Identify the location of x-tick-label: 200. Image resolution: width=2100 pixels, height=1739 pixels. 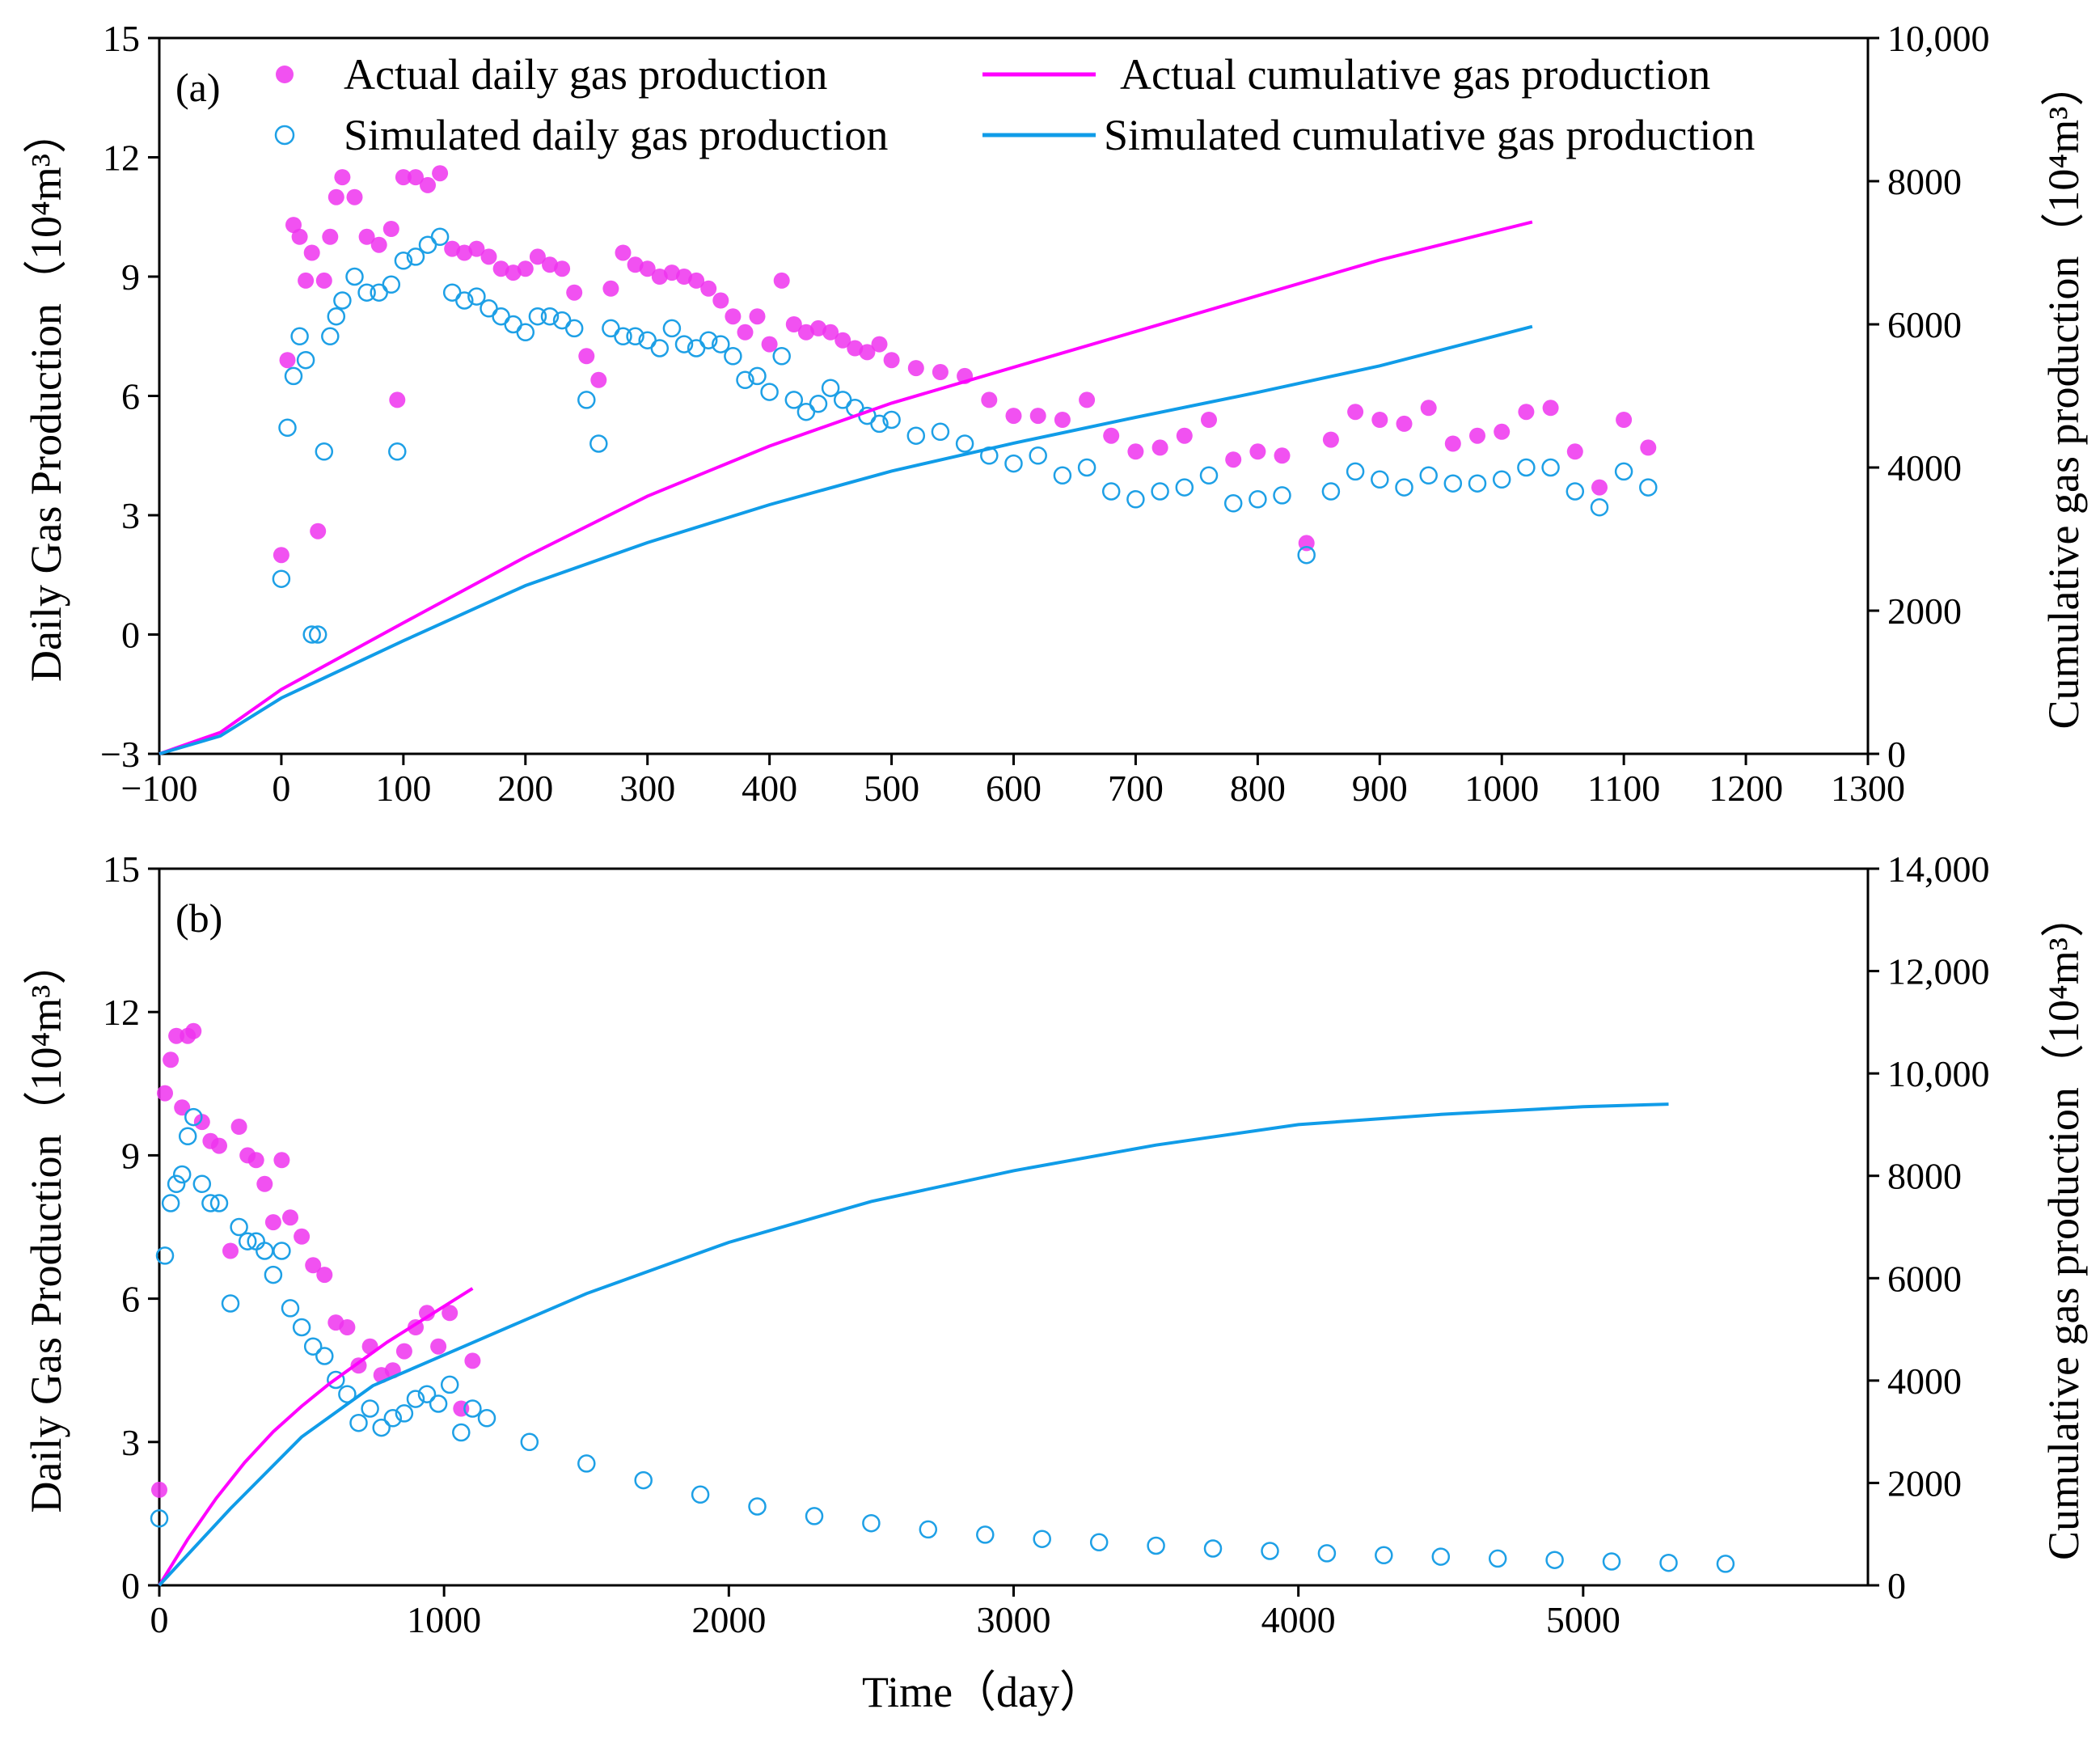
(525, 788).